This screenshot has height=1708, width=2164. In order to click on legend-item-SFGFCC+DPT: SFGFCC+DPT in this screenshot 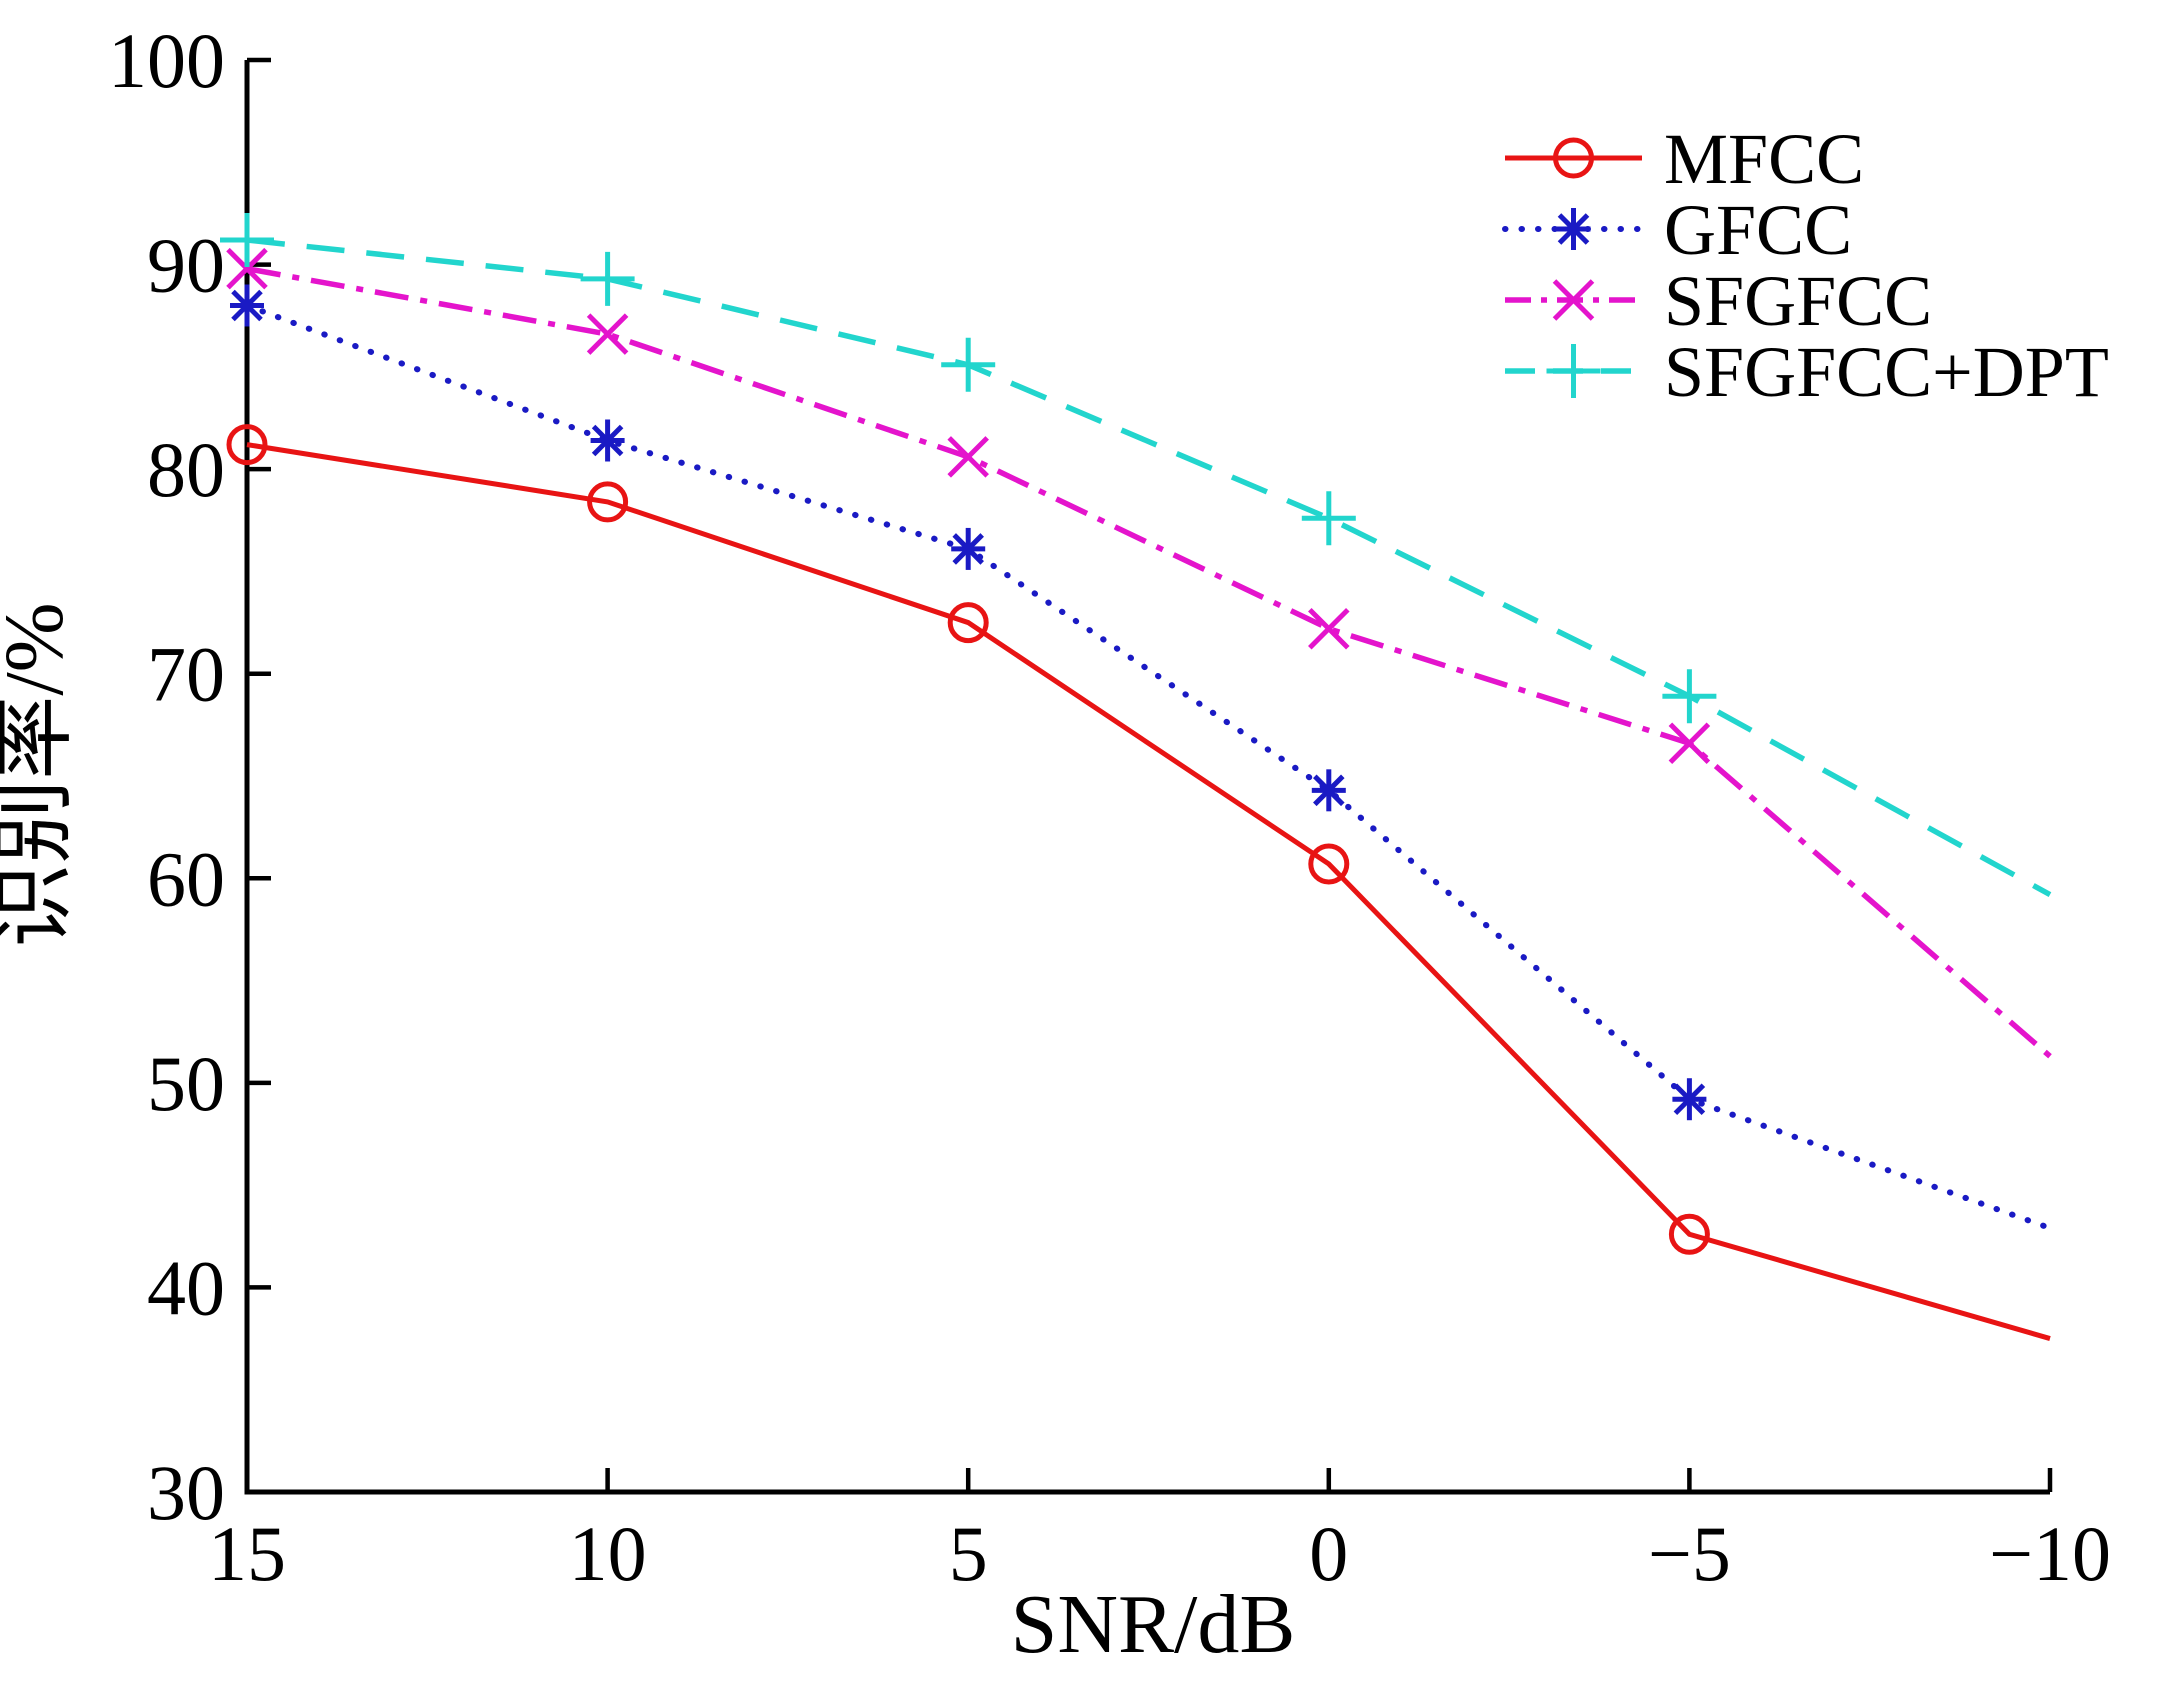, I will do `click(1807, 372)`.